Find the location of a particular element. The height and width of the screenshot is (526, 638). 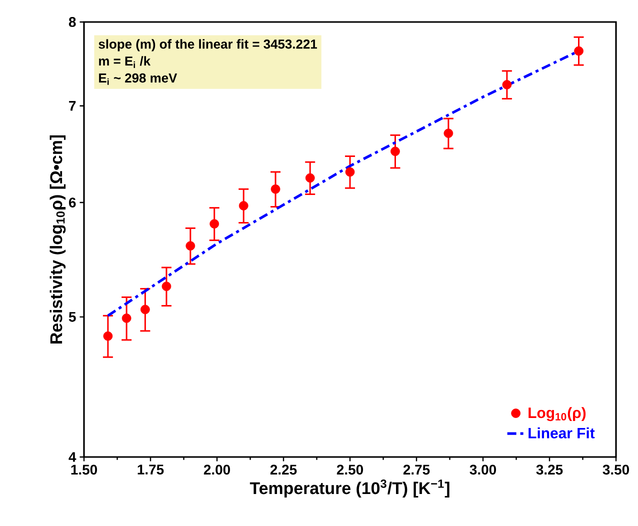

y-tick-label: 7 is located at coordinates (72, 106).